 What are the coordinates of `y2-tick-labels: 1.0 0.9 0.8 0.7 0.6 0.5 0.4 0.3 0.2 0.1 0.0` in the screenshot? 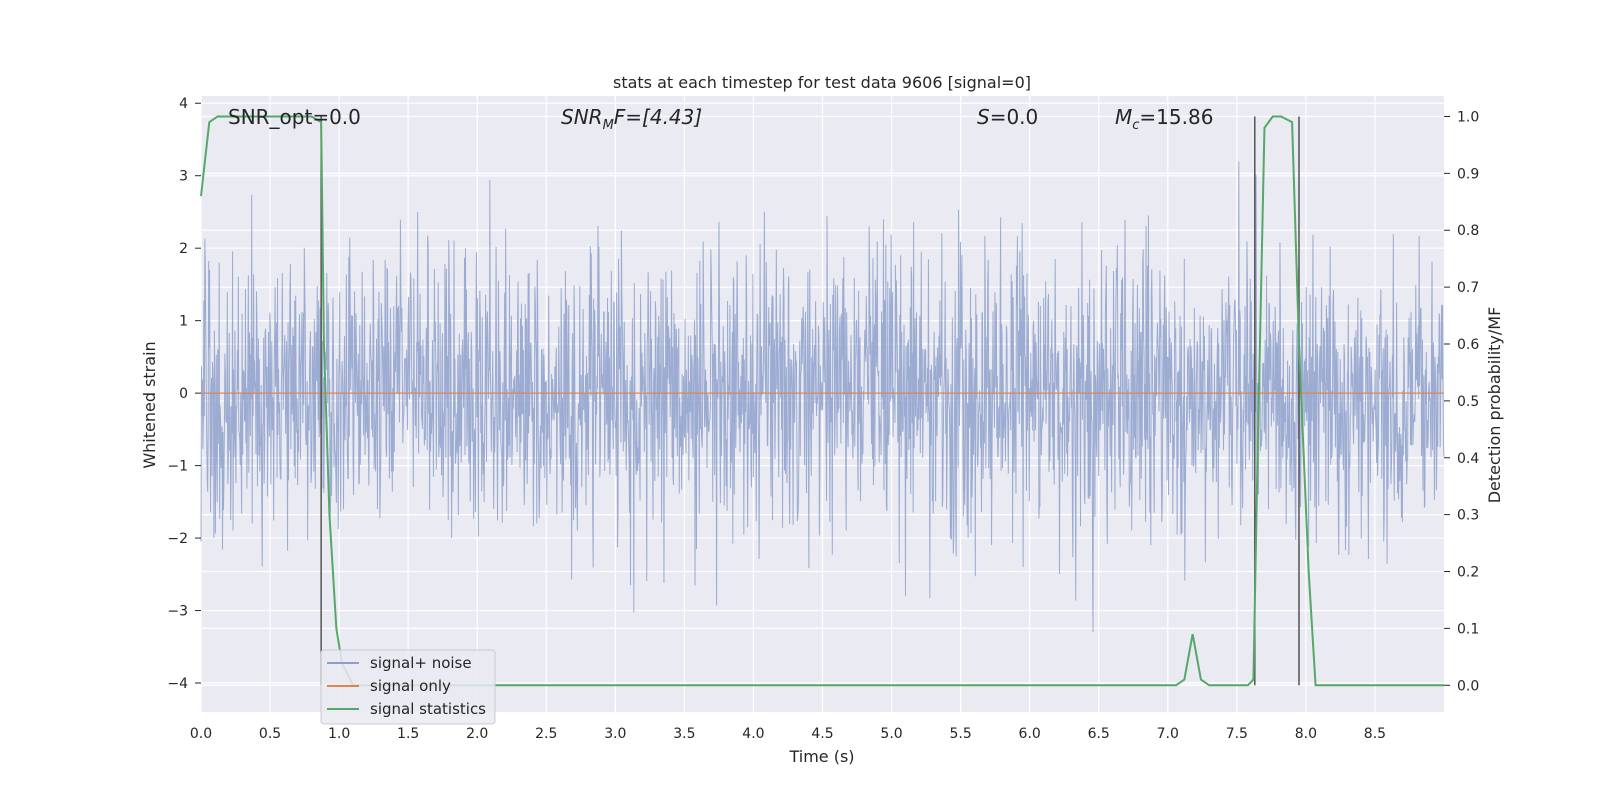 It's located at (1461, 401).